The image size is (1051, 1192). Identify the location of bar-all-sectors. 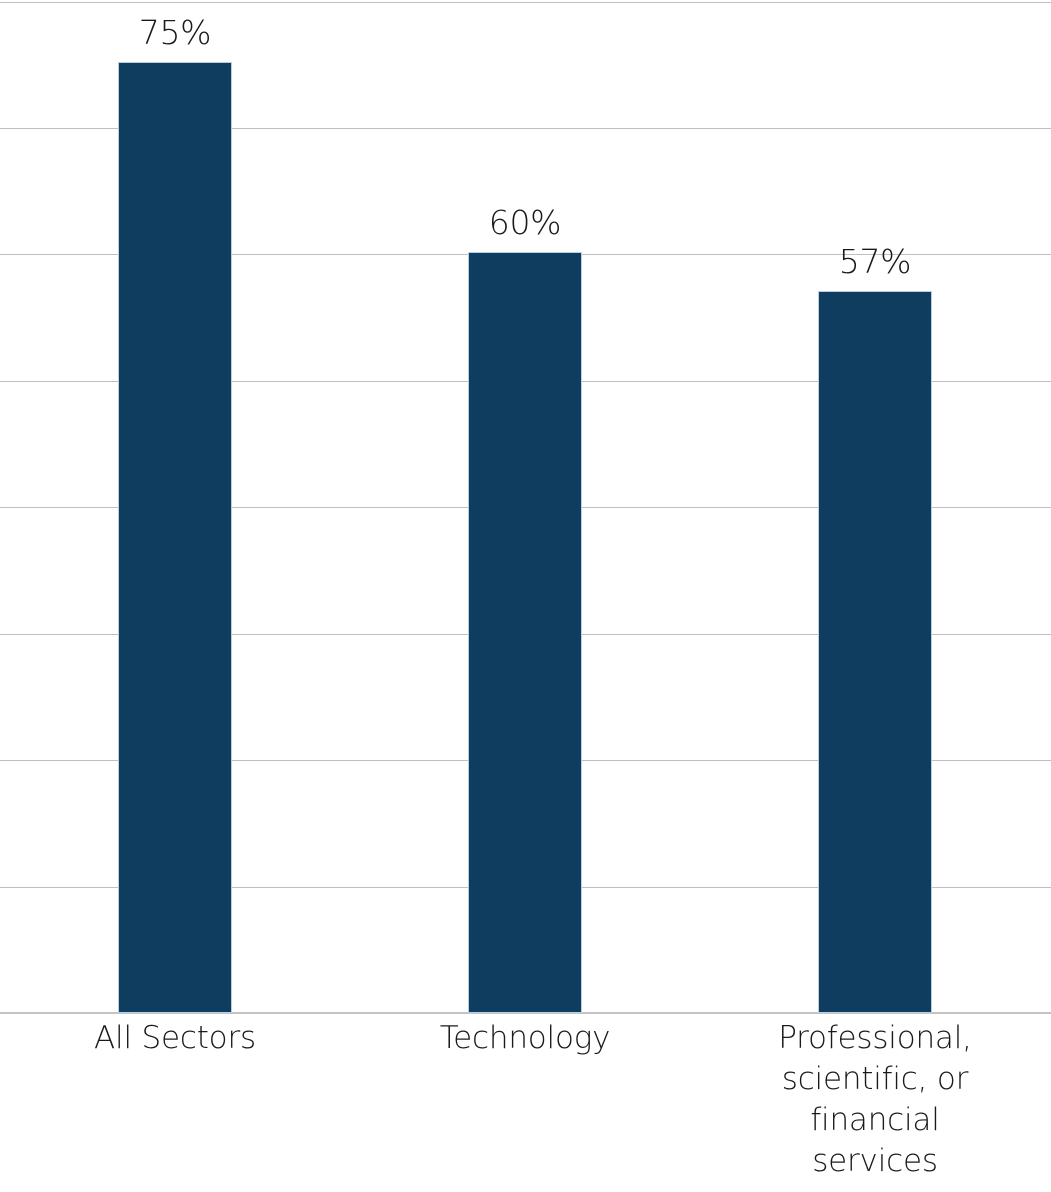
(175, 537).